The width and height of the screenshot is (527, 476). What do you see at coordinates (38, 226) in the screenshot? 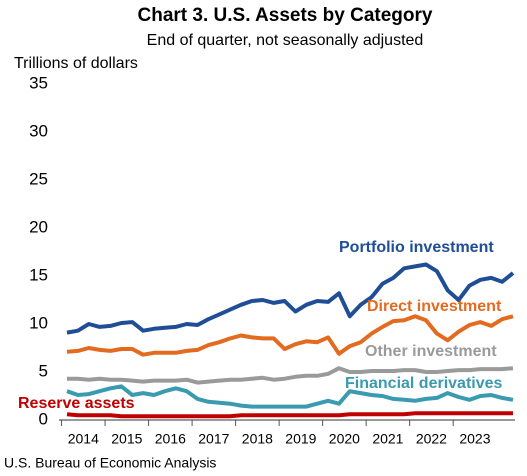
I see `y-tick-label: 20` at bounding box center [38, 226].